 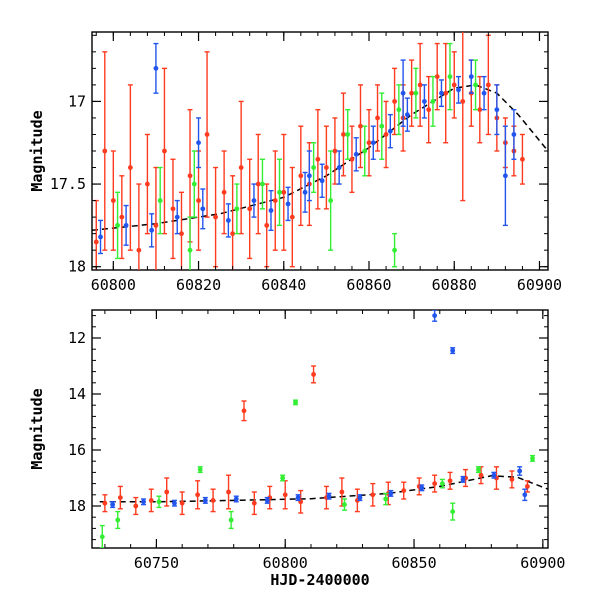 I want to click on y-tick-label: 14, so click(x=77, y=394).